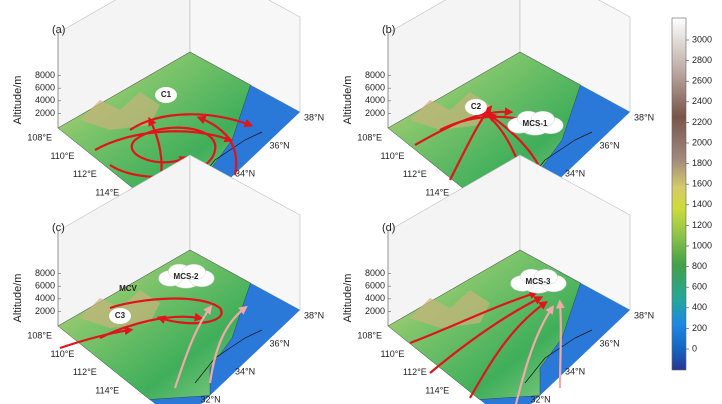 The width and height of the screenshot is (722, 404). I want to click on mountains, so click(120, 111).